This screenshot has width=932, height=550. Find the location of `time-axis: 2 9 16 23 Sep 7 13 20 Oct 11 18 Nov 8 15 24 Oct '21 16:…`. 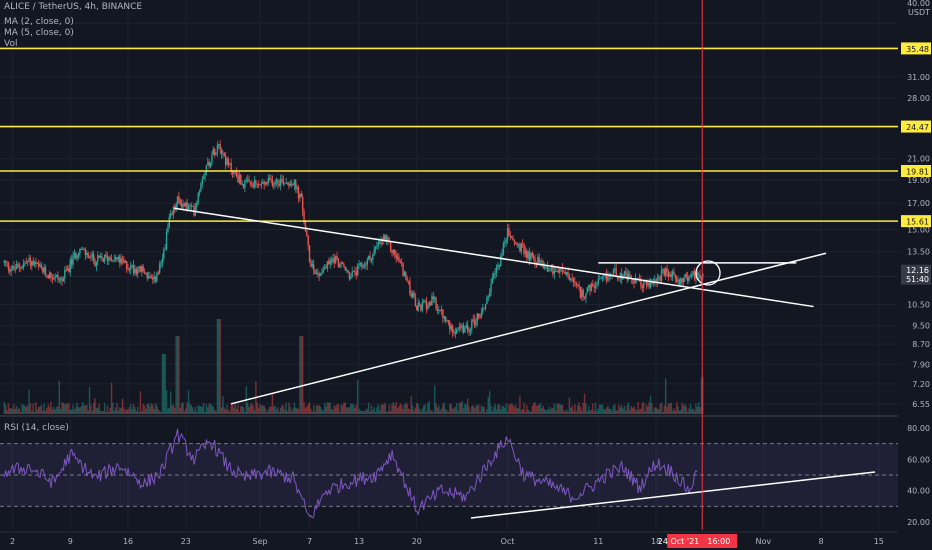

time-axis: 2 9 16 23 Sep 7 13 20 Oct 11 18 Nov 8 15 24 Oct '21 16:… is located at coordinates (466, 540).